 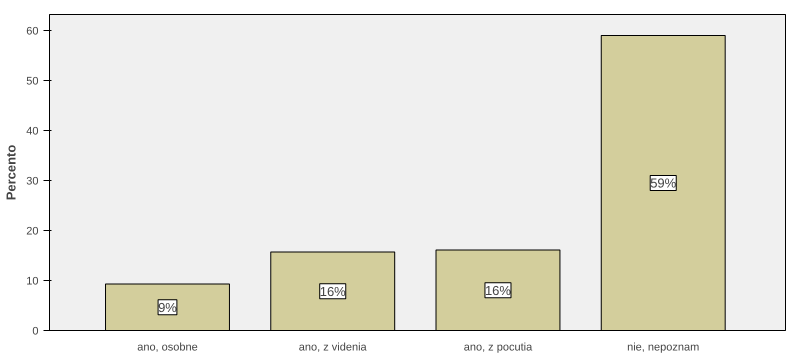 I want to click on y-tick-label: 10, so click(x=32, y=282).